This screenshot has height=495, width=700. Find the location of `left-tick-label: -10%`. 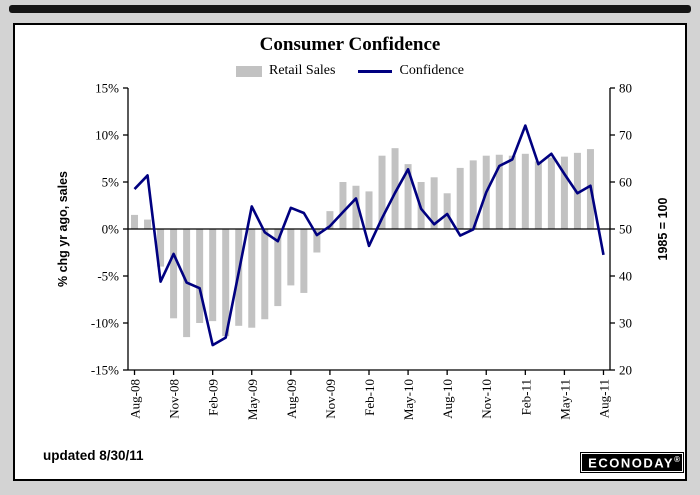

left-tick-label: -10% is located at coordinates (105, 323).